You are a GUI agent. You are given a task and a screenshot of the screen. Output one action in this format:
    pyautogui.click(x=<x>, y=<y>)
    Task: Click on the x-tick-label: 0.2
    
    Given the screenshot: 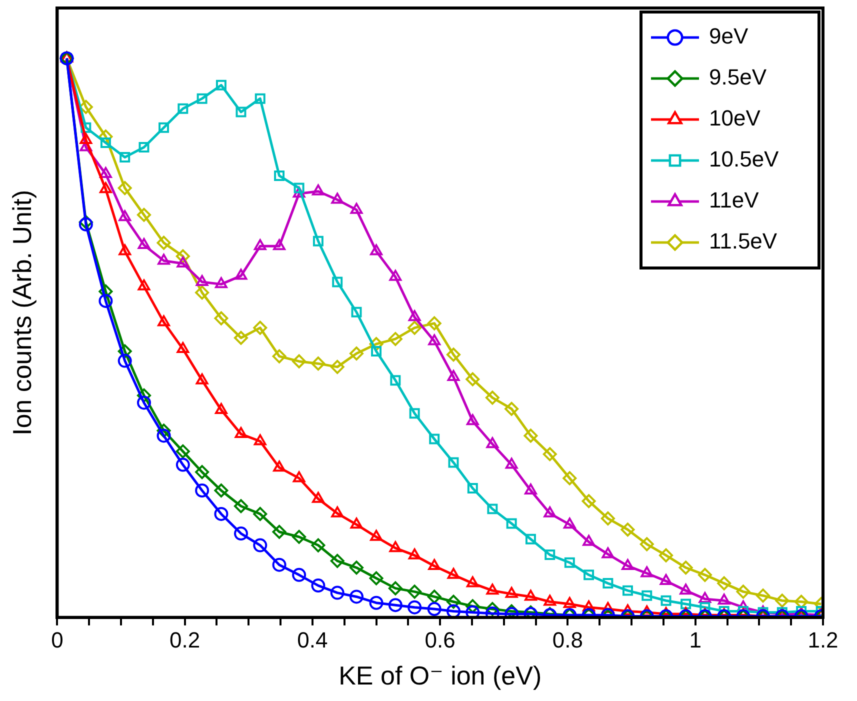 What is the action you would take?
    pyautogui.click(x=185, y=640)
    